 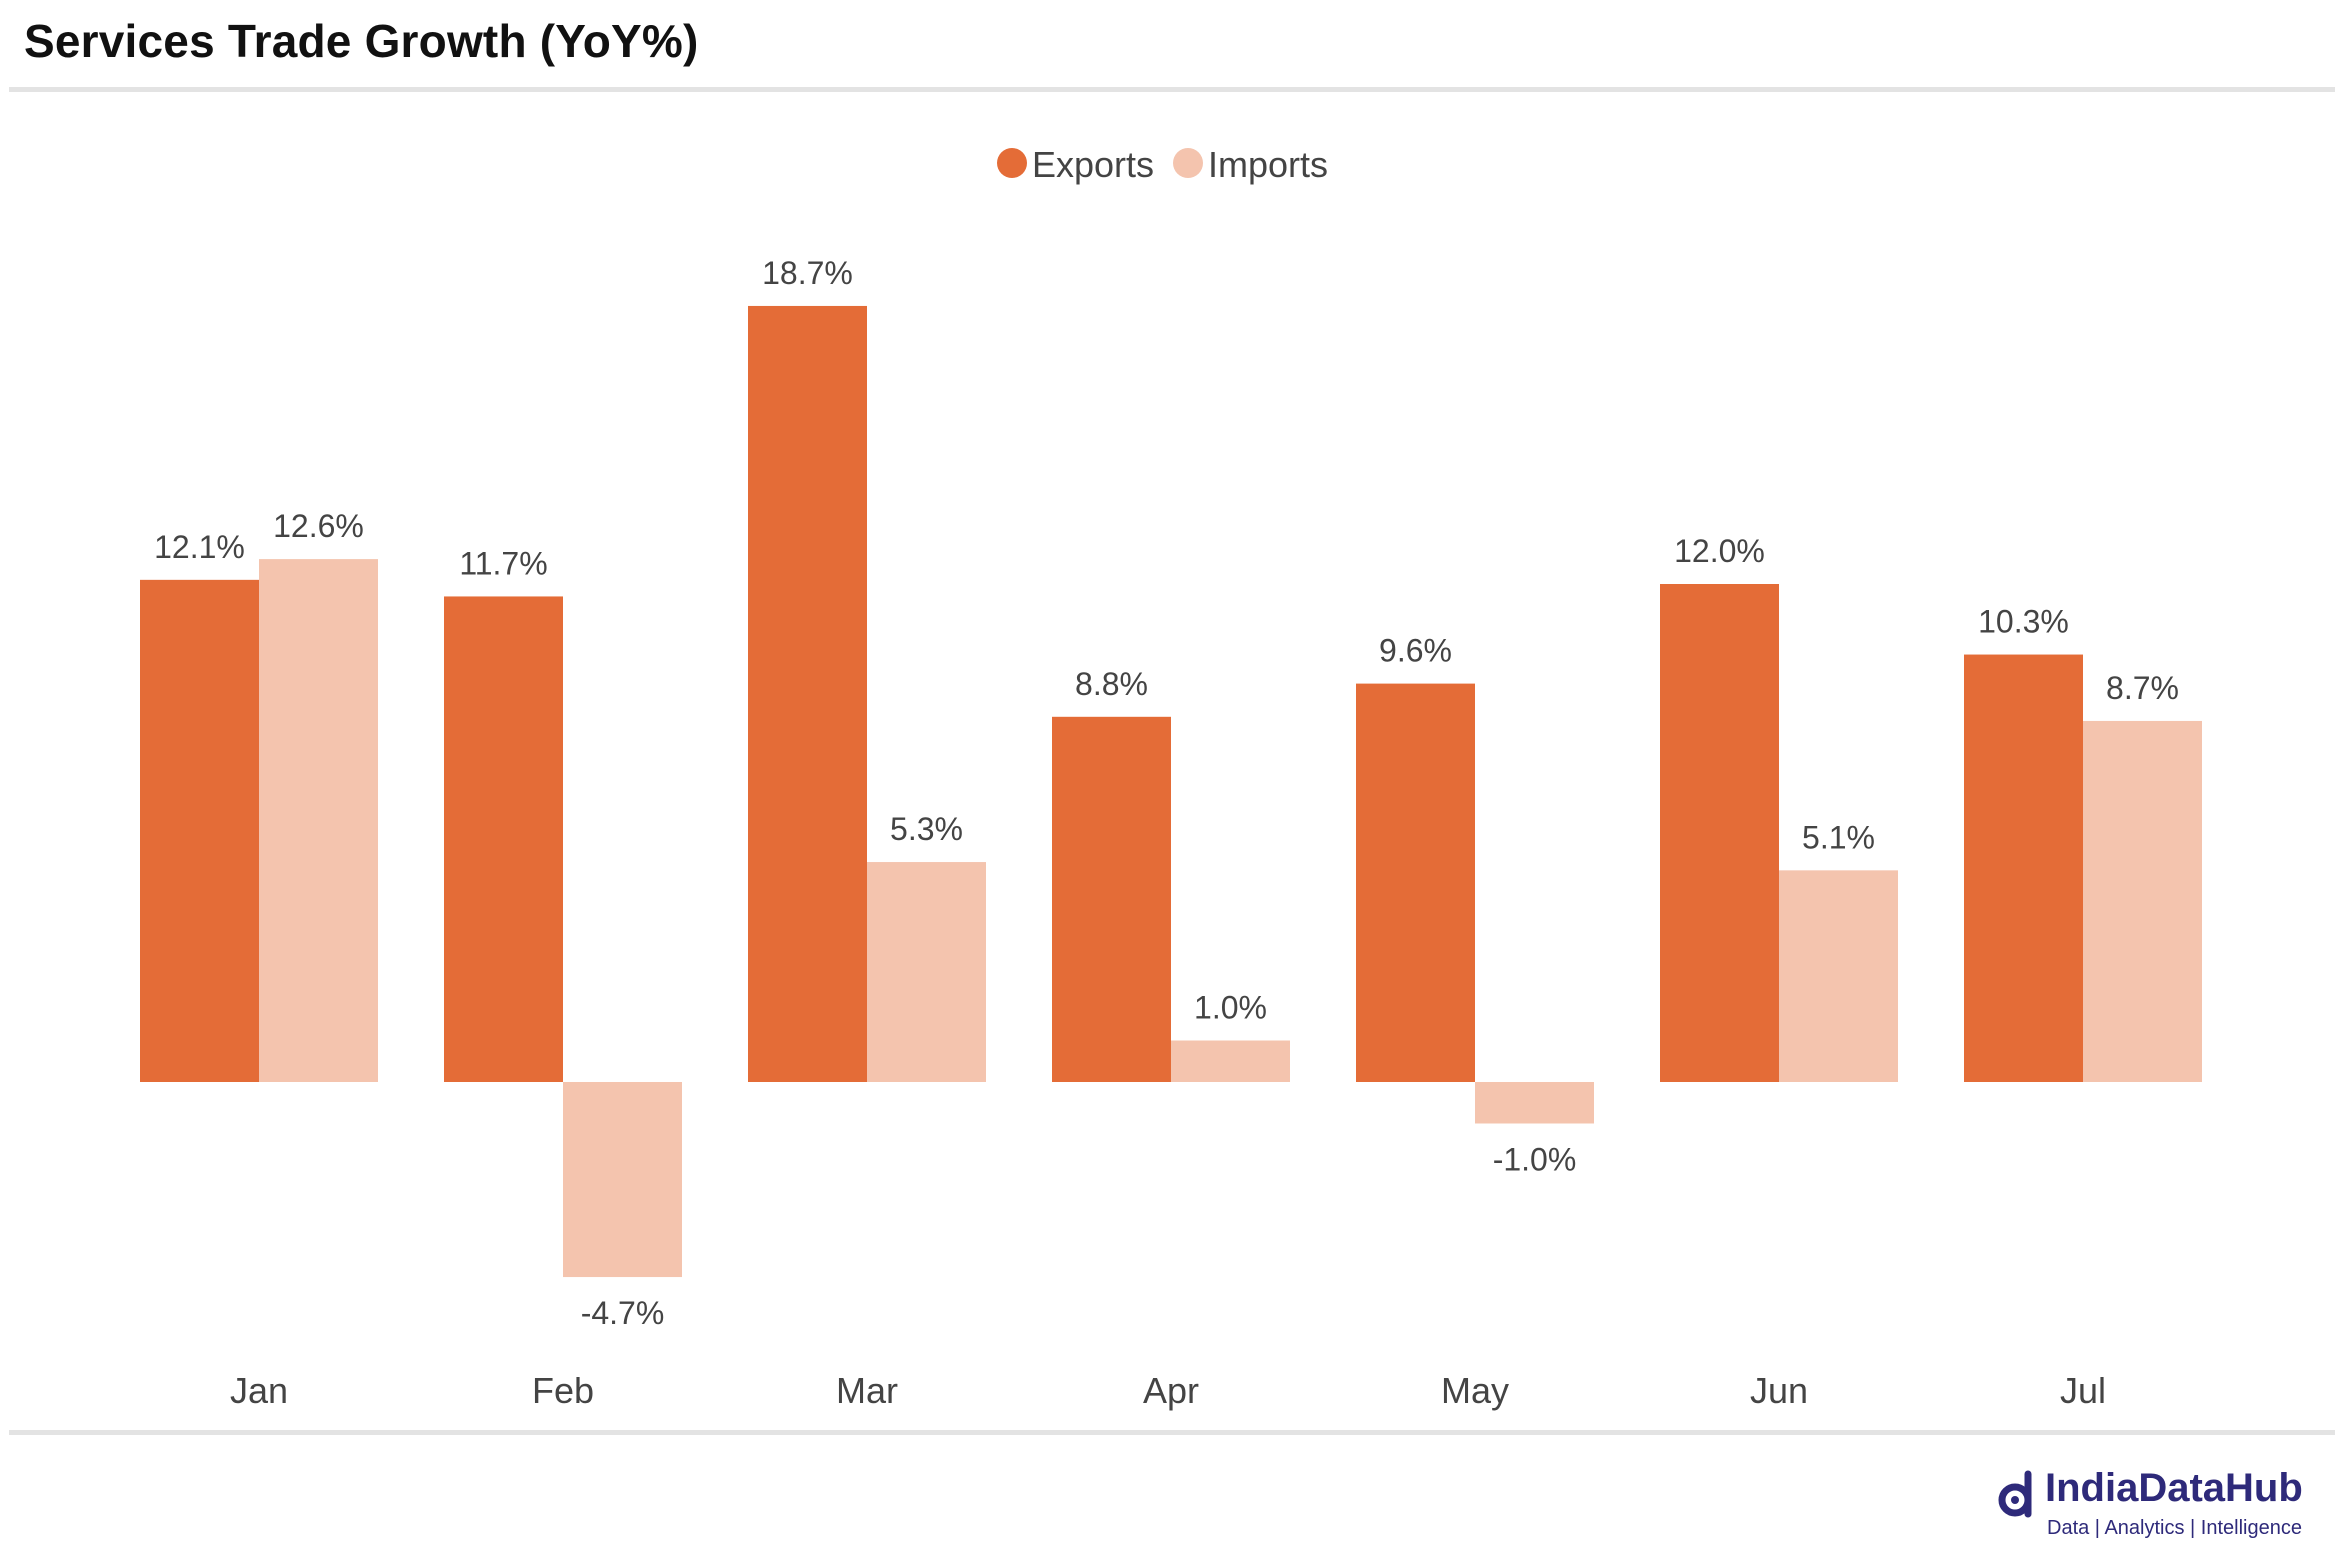 I want to click on chart-title: Services Trade Growth (YoY%), so click(x=361, y=41).